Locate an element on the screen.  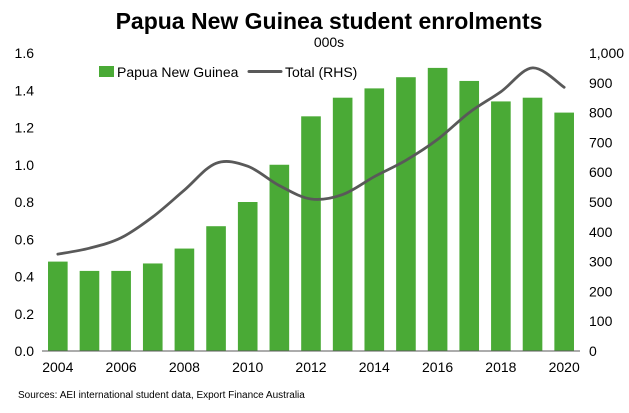
y-right-tick-label: 200 is located at coordinates (601, 291).